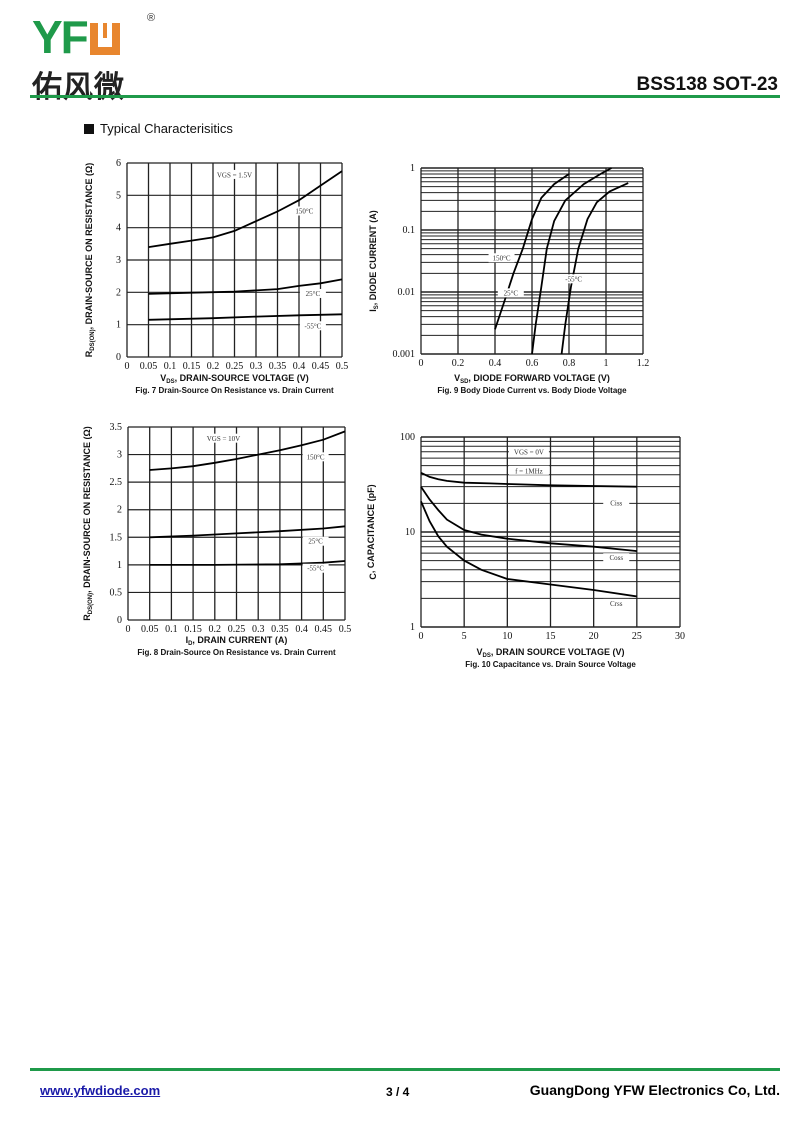 Image resolution: width=800 pixels, height=1130 pixels. What do you see at coordinates (405, 1069) in the screenshot?
I see `footer-divider` at bounding box center [405, 1069].